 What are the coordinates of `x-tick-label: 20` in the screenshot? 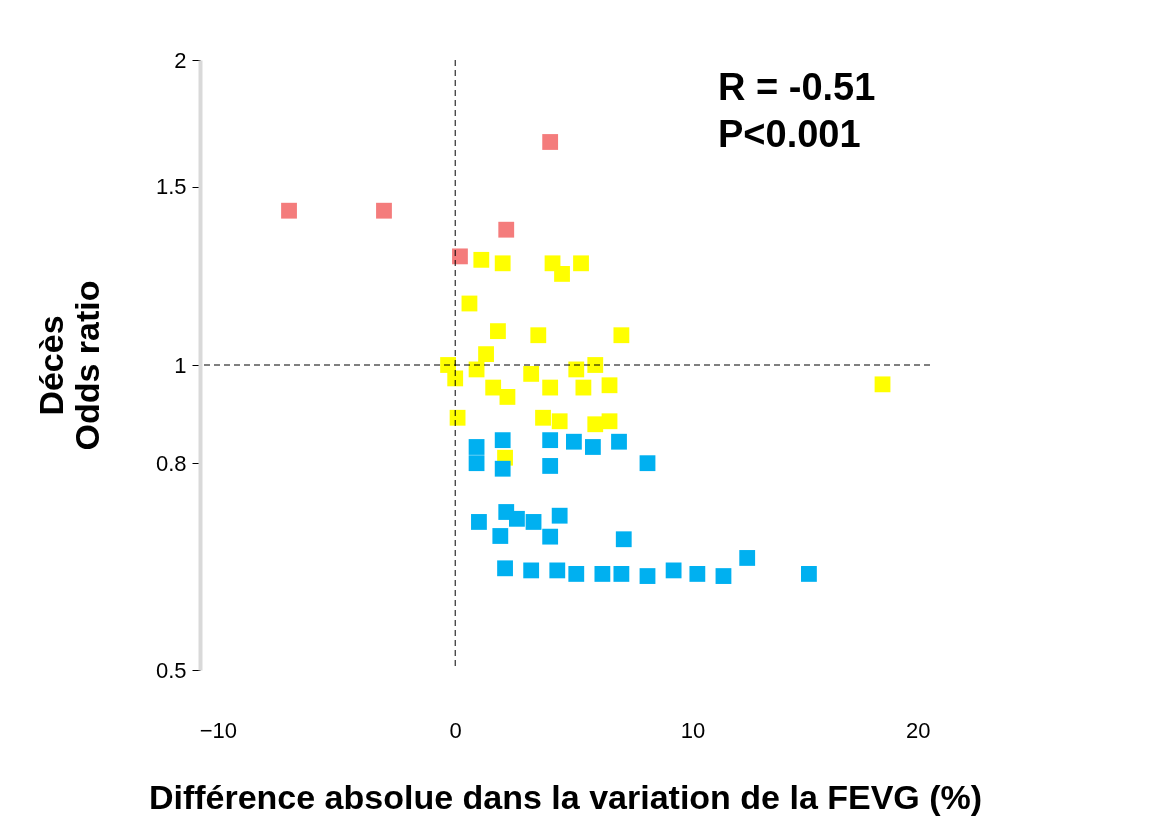 It's located at (918, 730).